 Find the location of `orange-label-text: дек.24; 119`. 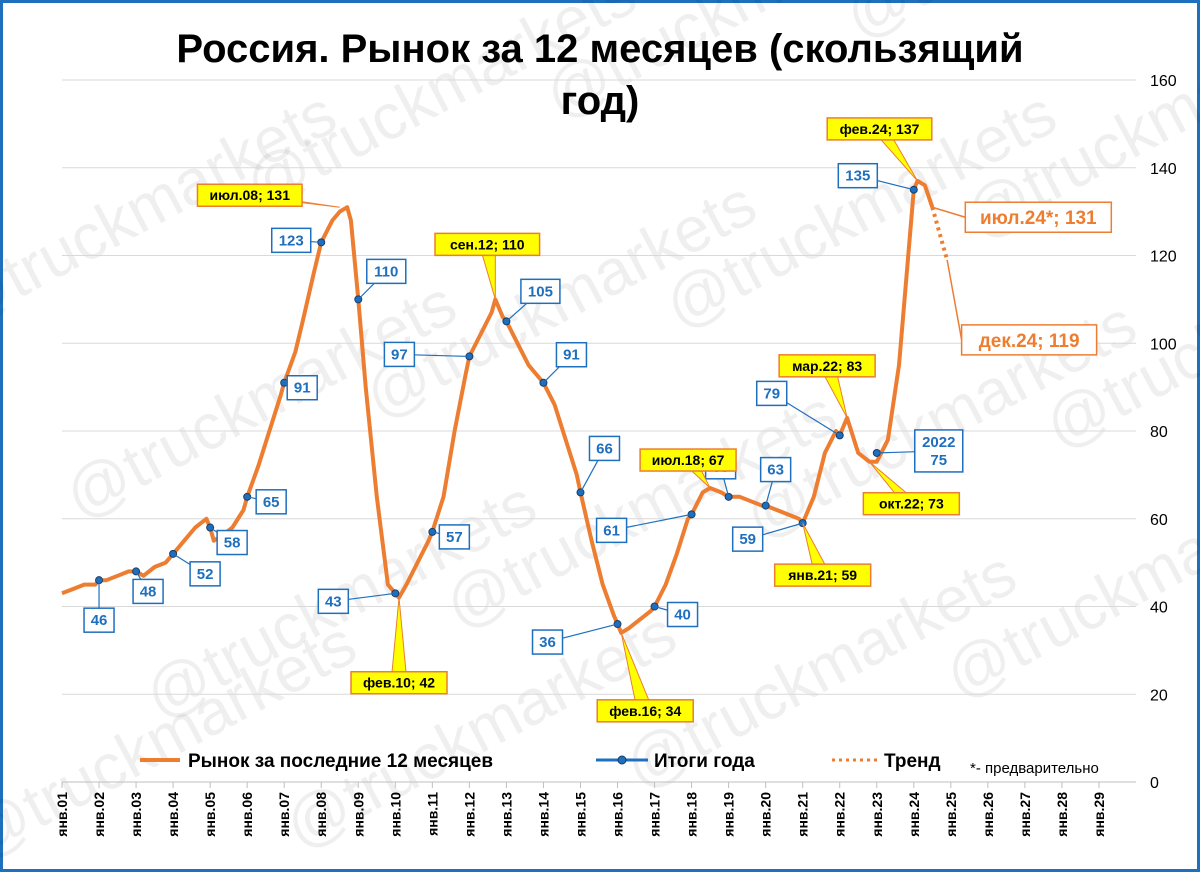

orange-label-text: дек.24; 119 is located at coordinates (1029, 341).